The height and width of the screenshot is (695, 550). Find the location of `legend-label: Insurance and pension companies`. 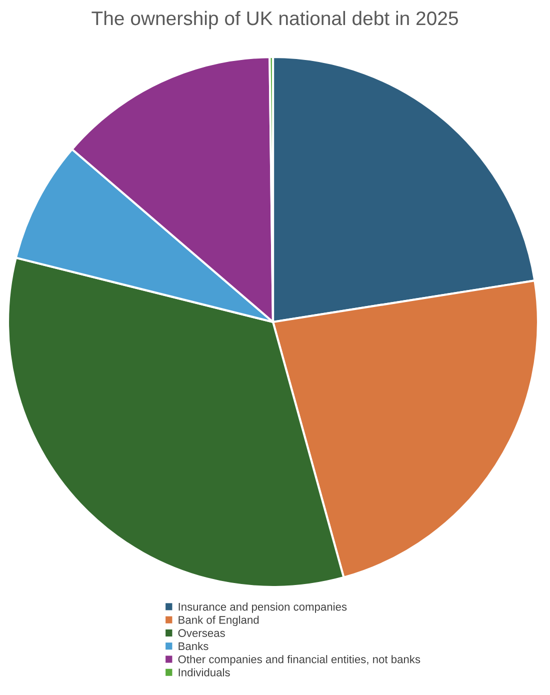

legend-label: Insurance and pension companies is located at coordinates (262, 607).